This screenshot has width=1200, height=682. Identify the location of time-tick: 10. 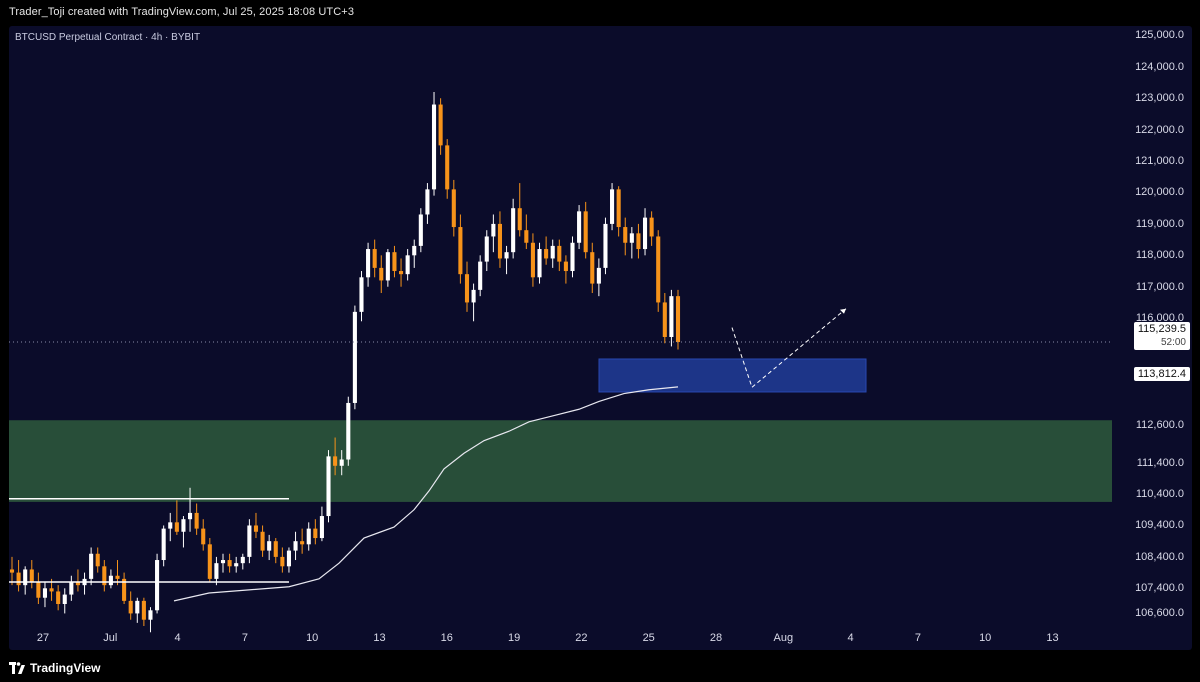
(312, 638).